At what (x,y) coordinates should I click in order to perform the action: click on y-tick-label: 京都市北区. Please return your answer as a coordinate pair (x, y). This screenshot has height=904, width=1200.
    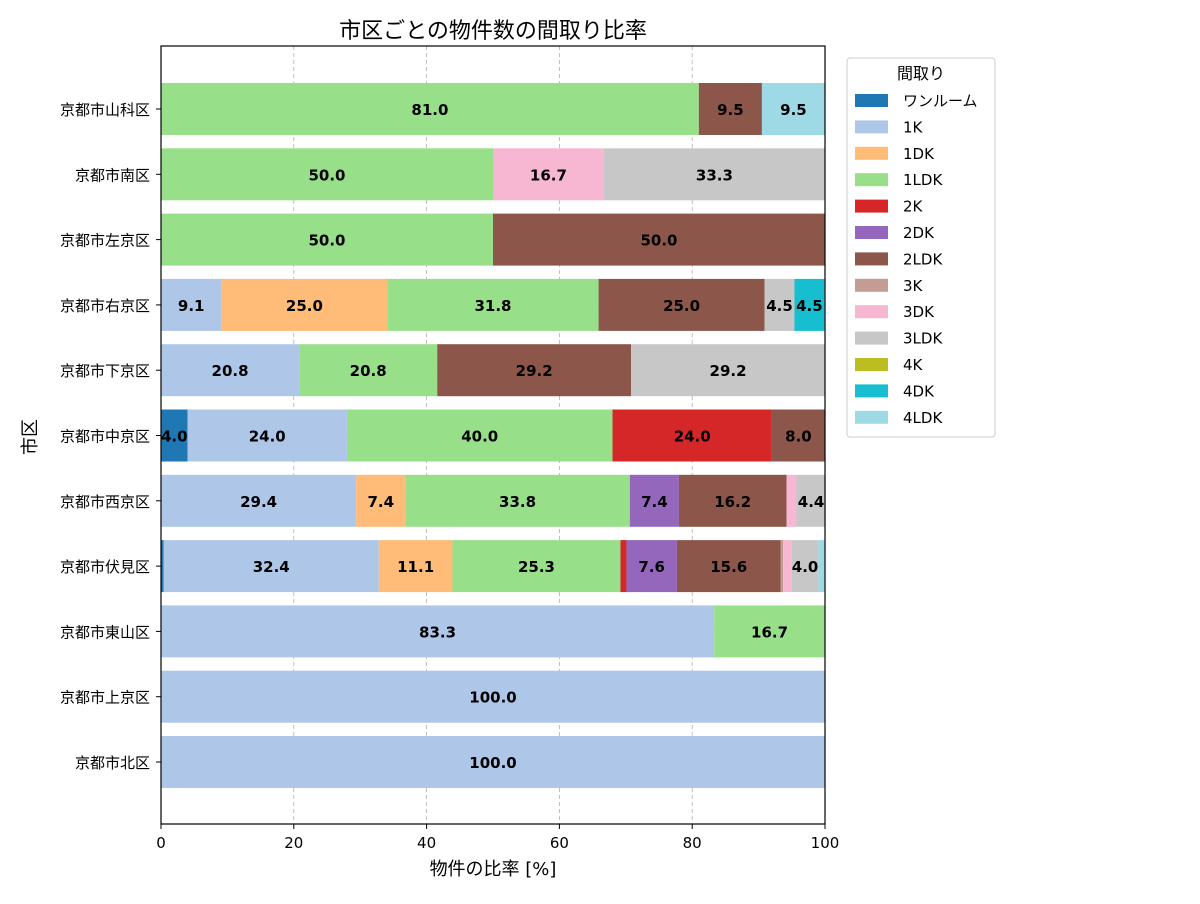
    Looking at the image, I should click on (112, 763).